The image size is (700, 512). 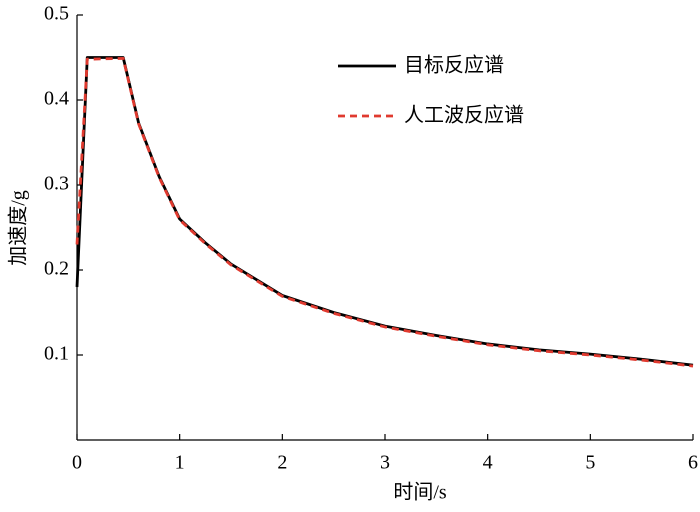 I want to click on x-tick-label: 6, so click(x=693, y=463).